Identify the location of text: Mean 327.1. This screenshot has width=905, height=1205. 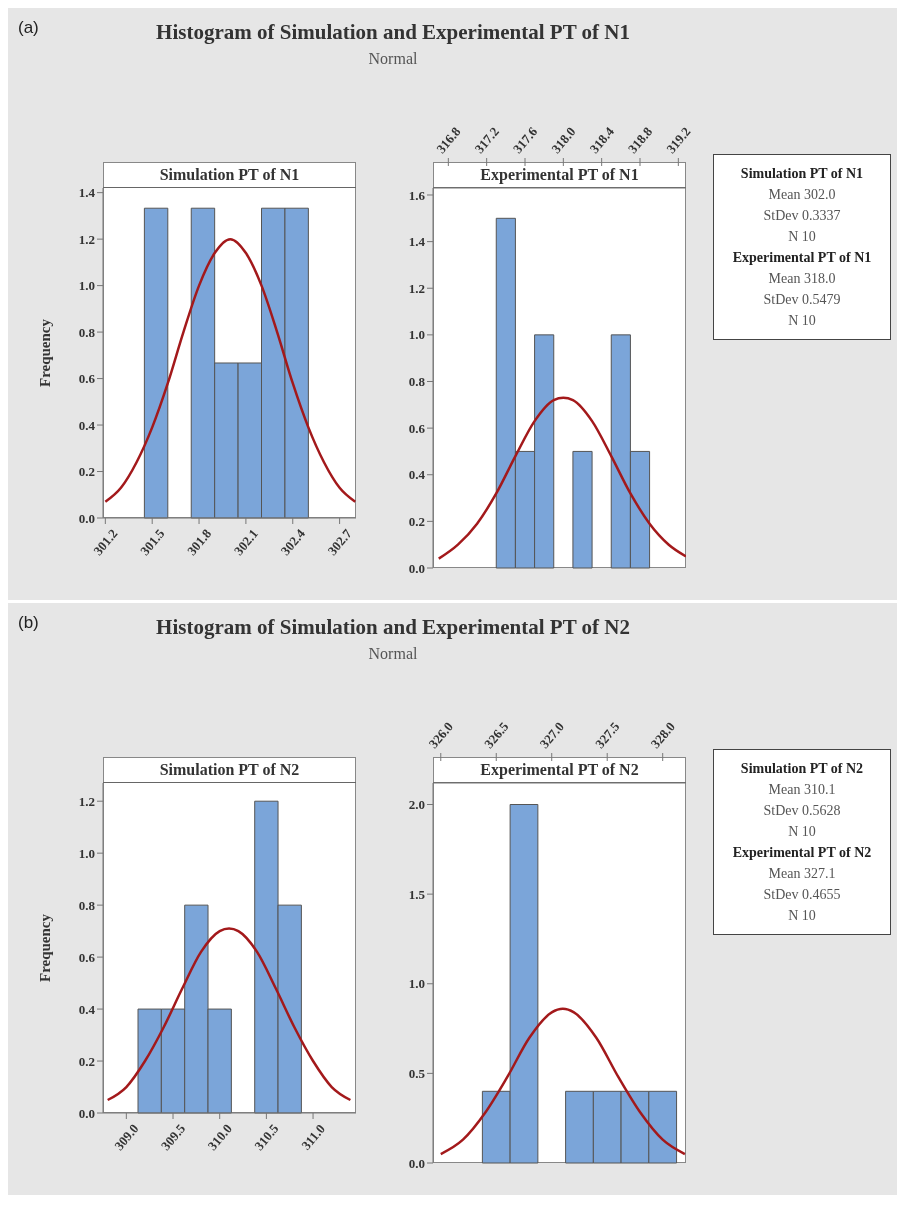
(802, 874).